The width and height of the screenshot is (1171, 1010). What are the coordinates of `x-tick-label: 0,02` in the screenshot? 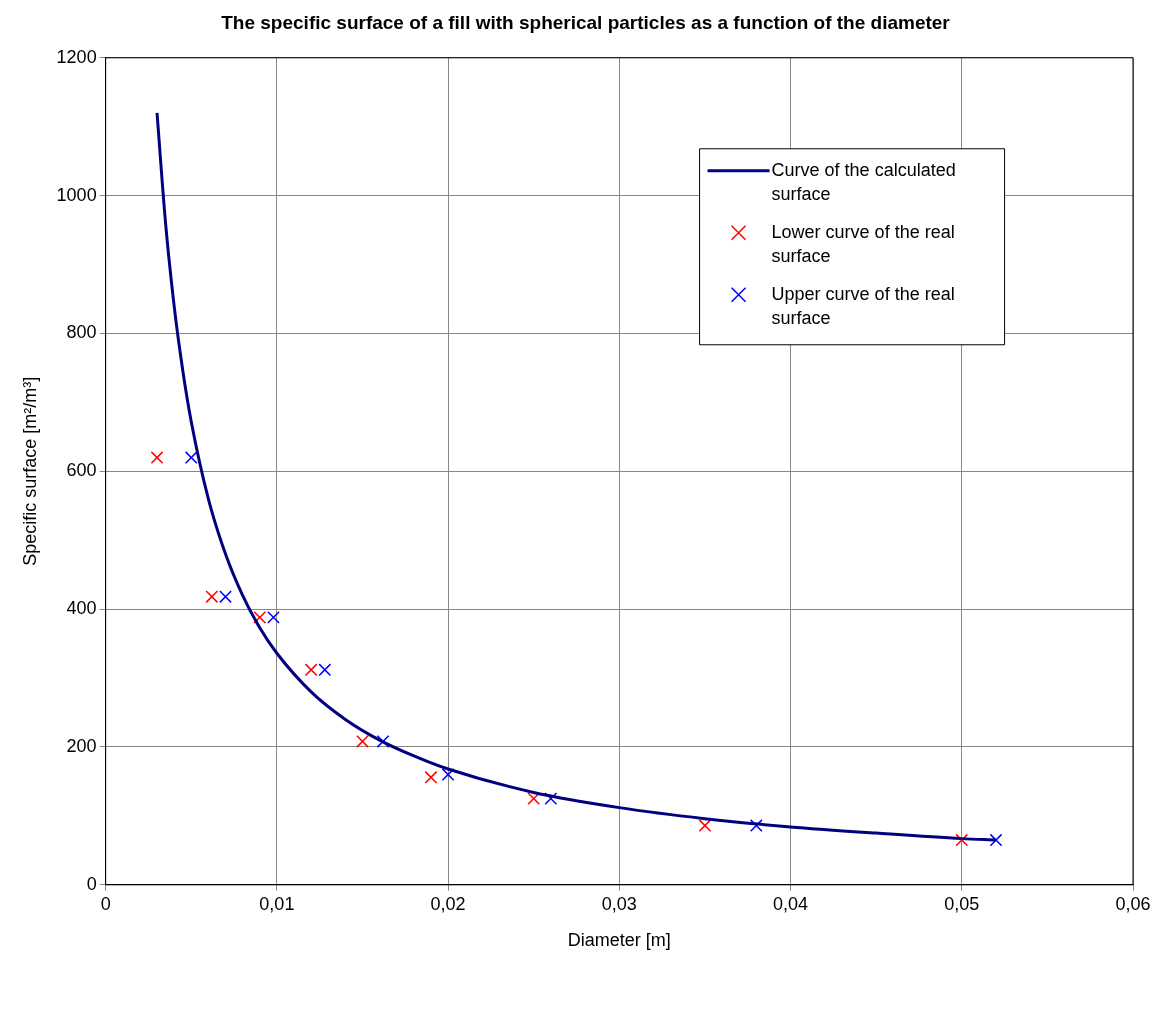 It's located at (448, 903).